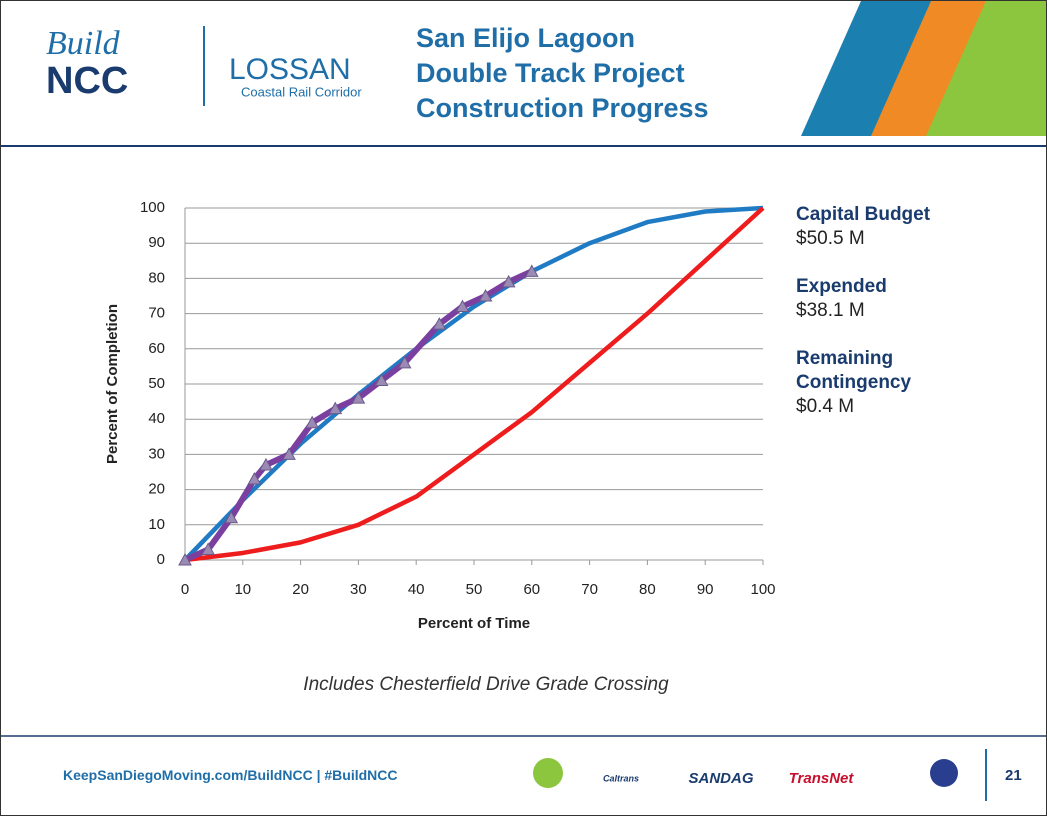 This screenshot has height=816, width=1047. What do you see at coordinates (550, 73) in the screenshot?
I see `title-line: Double Track Project` at bounding box center [550, 73].